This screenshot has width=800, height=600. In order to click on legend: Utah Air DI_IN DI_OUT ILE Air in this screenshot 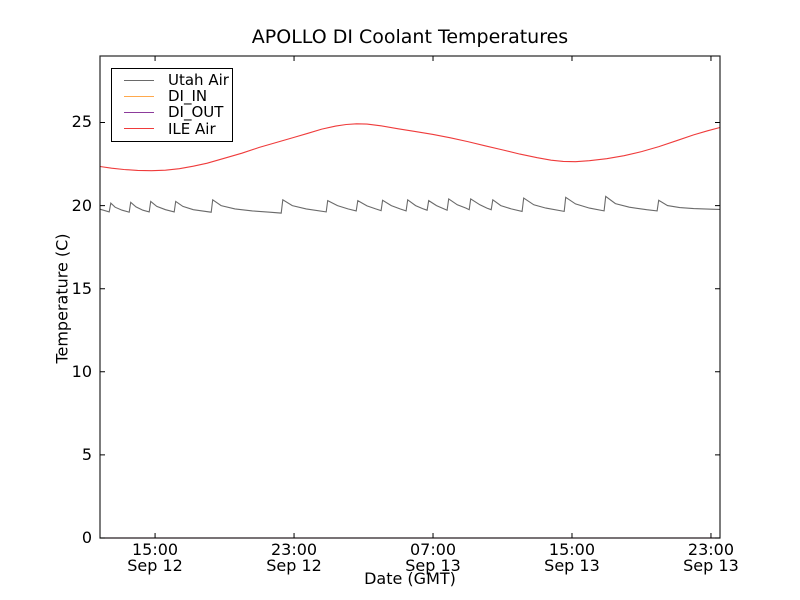, I will do `click(172, 105)`.